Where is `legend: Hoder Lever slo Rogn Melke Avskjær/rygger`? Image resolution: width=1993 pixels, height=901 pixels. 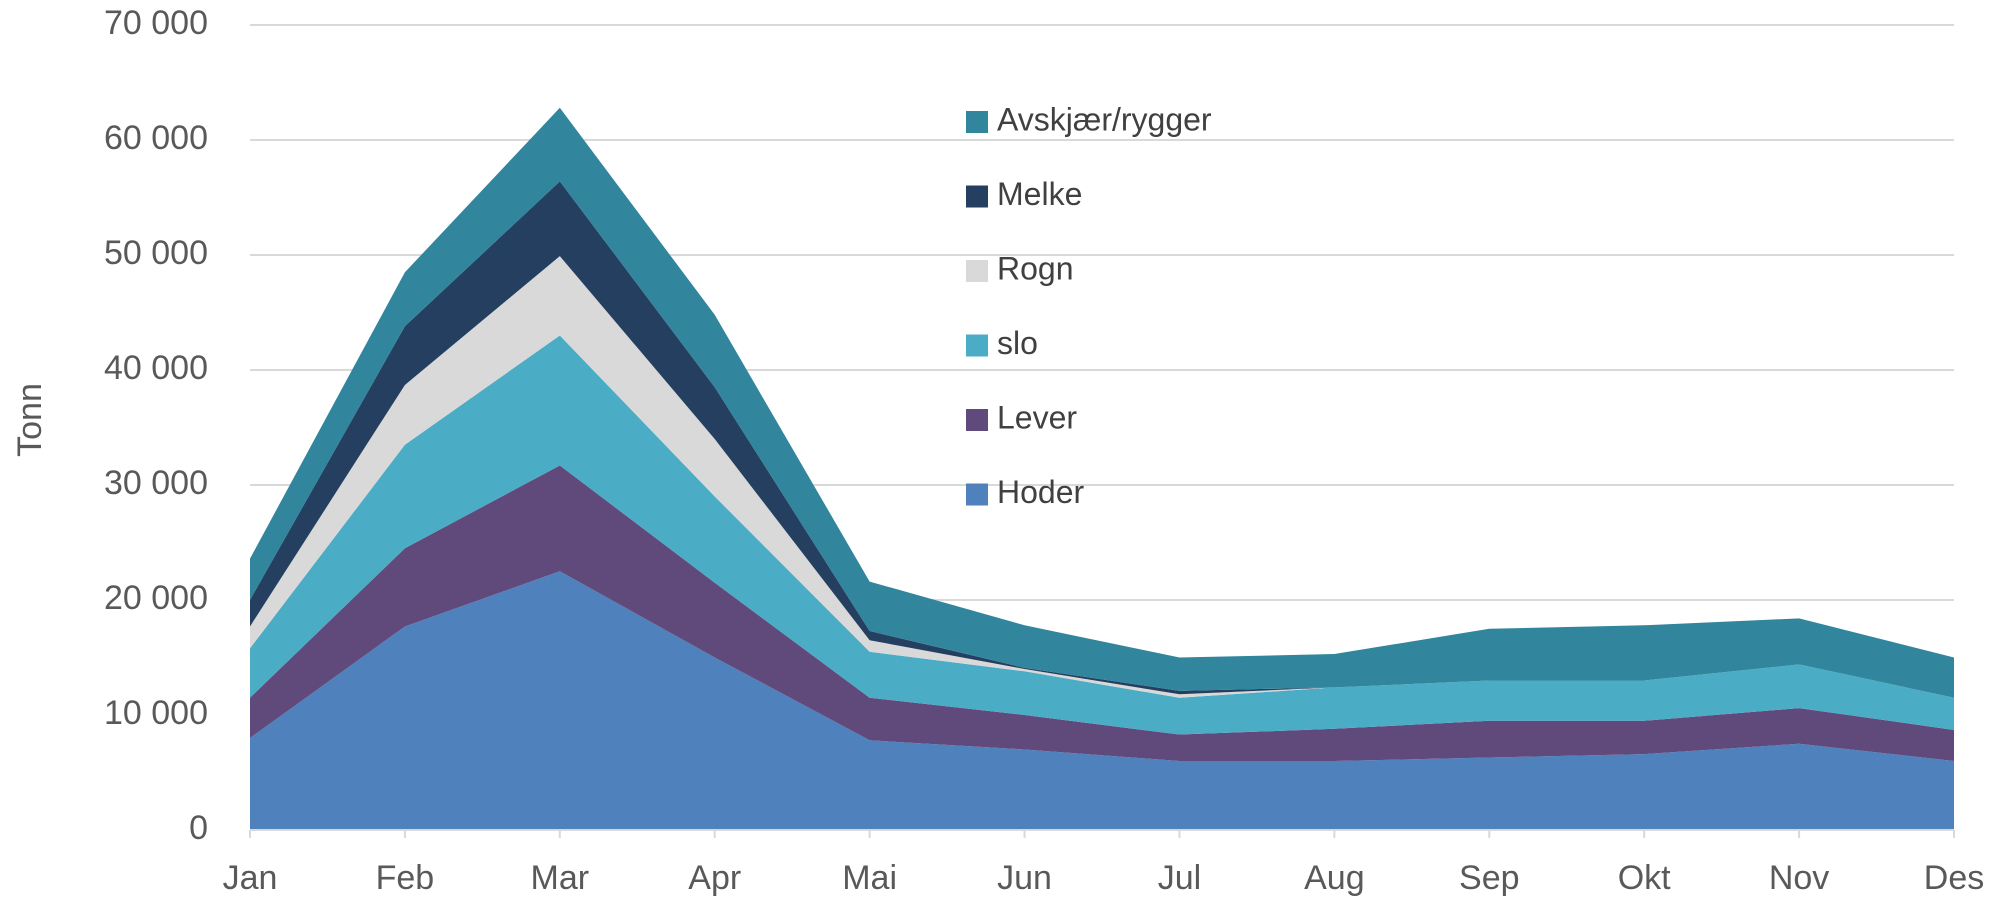
legend: Hoder Lever slo Rogn Melke Avskjær/rygger is located at coordinates (1089, 305).